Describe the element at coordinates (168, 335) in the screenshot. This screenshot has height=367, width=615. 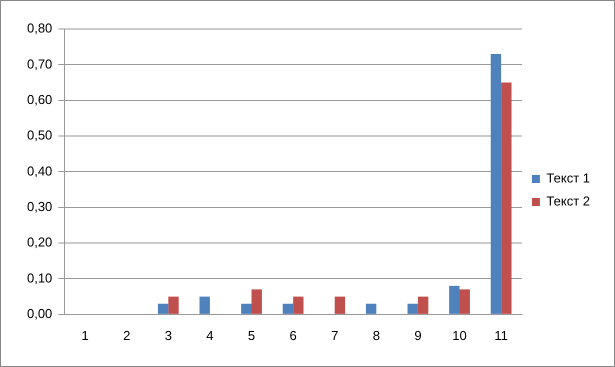
I see `x-tick-label: 3` at that location.